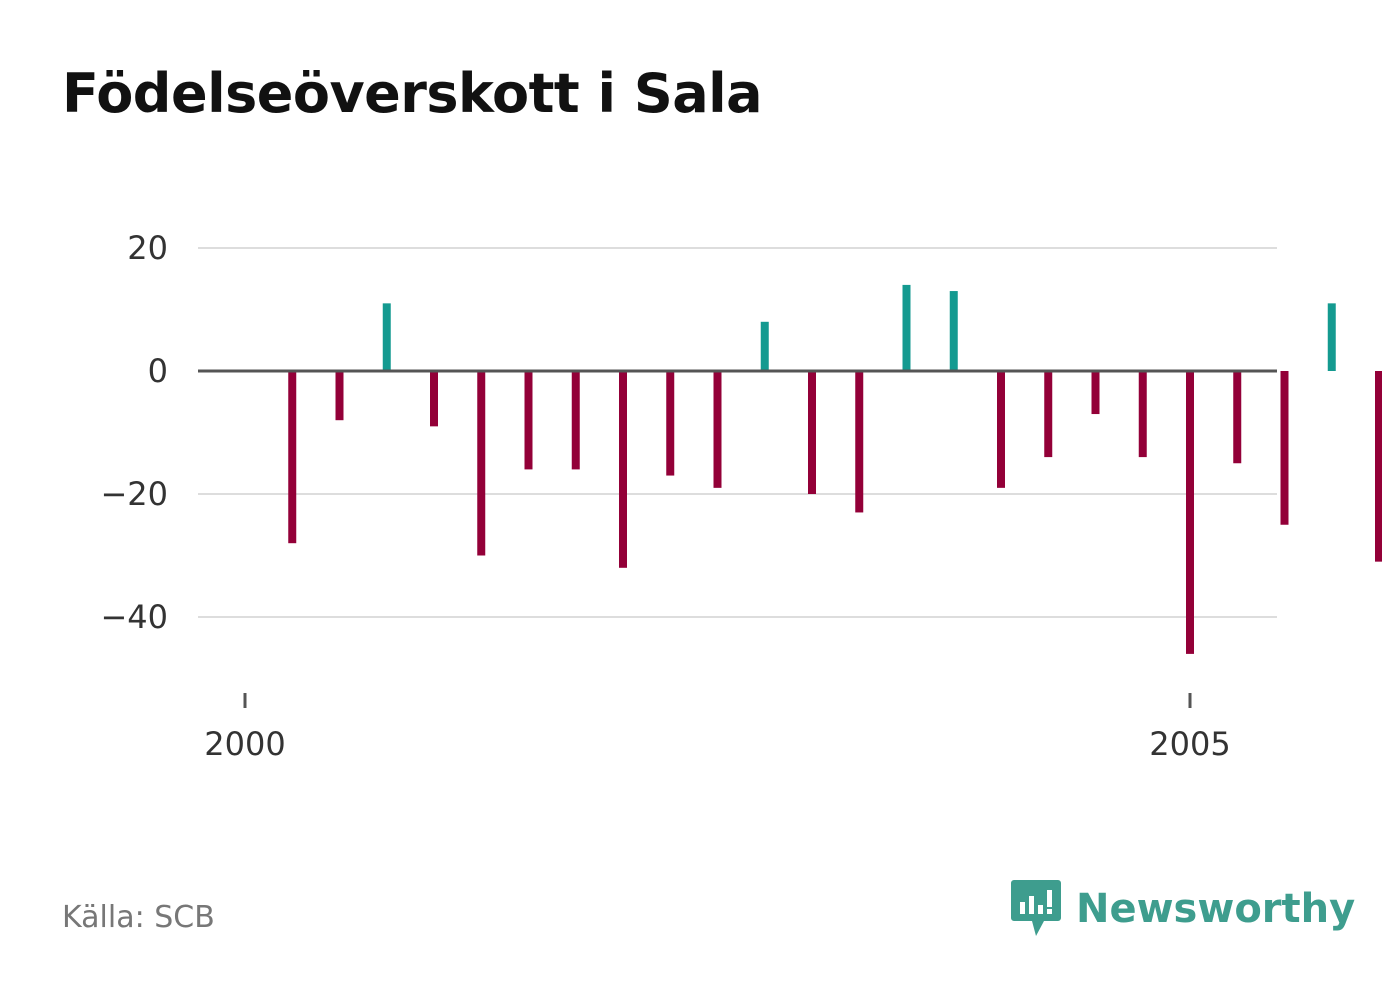 This screenshot has width=1382, height=999. What do you see at coordinates (412, 93) in the screenshot?
I see `chart-title: Födelseöverskott i Sala` at bounding box center [412, 93].